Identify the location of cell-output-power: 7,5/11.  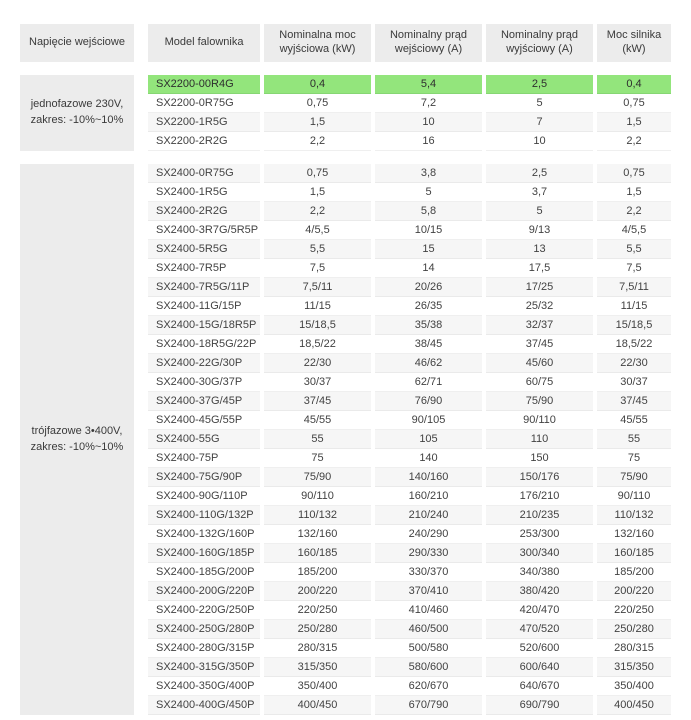
(317, 287).